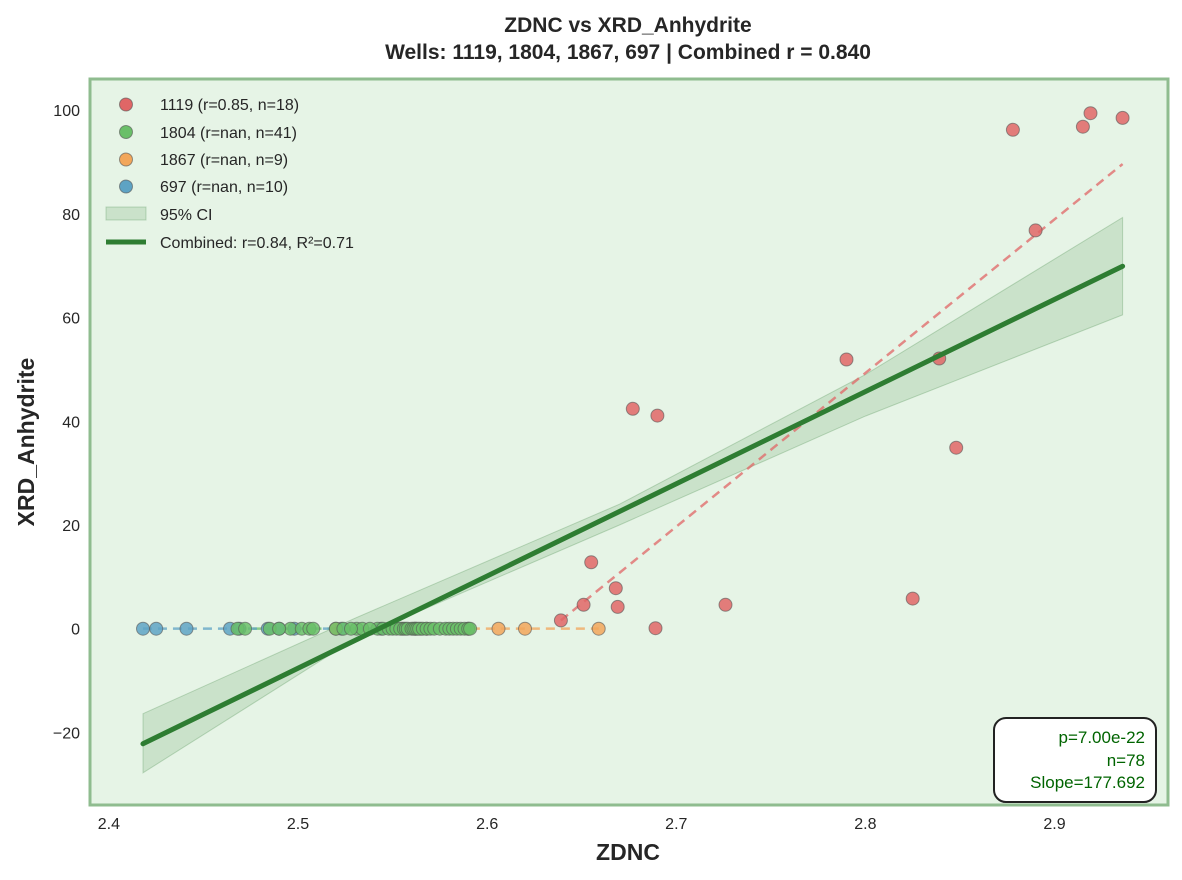 The image size is (1182, 880). I want to click on legend-label-1867: 1867 (r=nan, n=9), so click(224, 160).